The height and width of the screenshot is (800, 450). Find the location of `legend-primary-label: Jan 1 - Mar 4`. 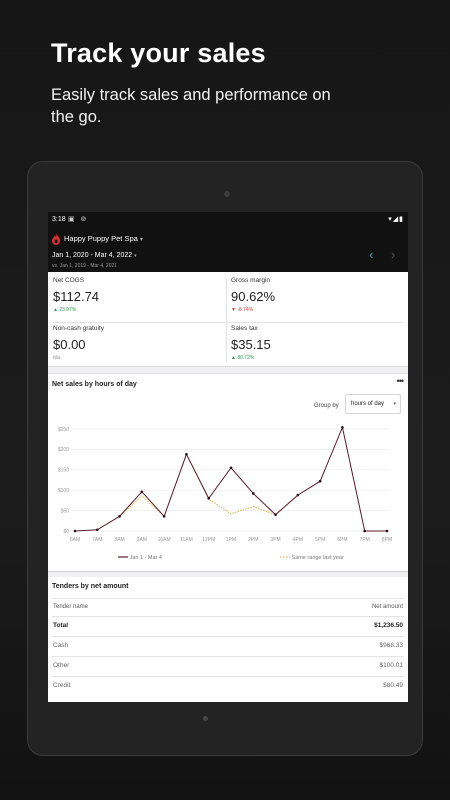

legend-primary-label: Jan 1 - Mar 4 is located at coordinates (145, 558).